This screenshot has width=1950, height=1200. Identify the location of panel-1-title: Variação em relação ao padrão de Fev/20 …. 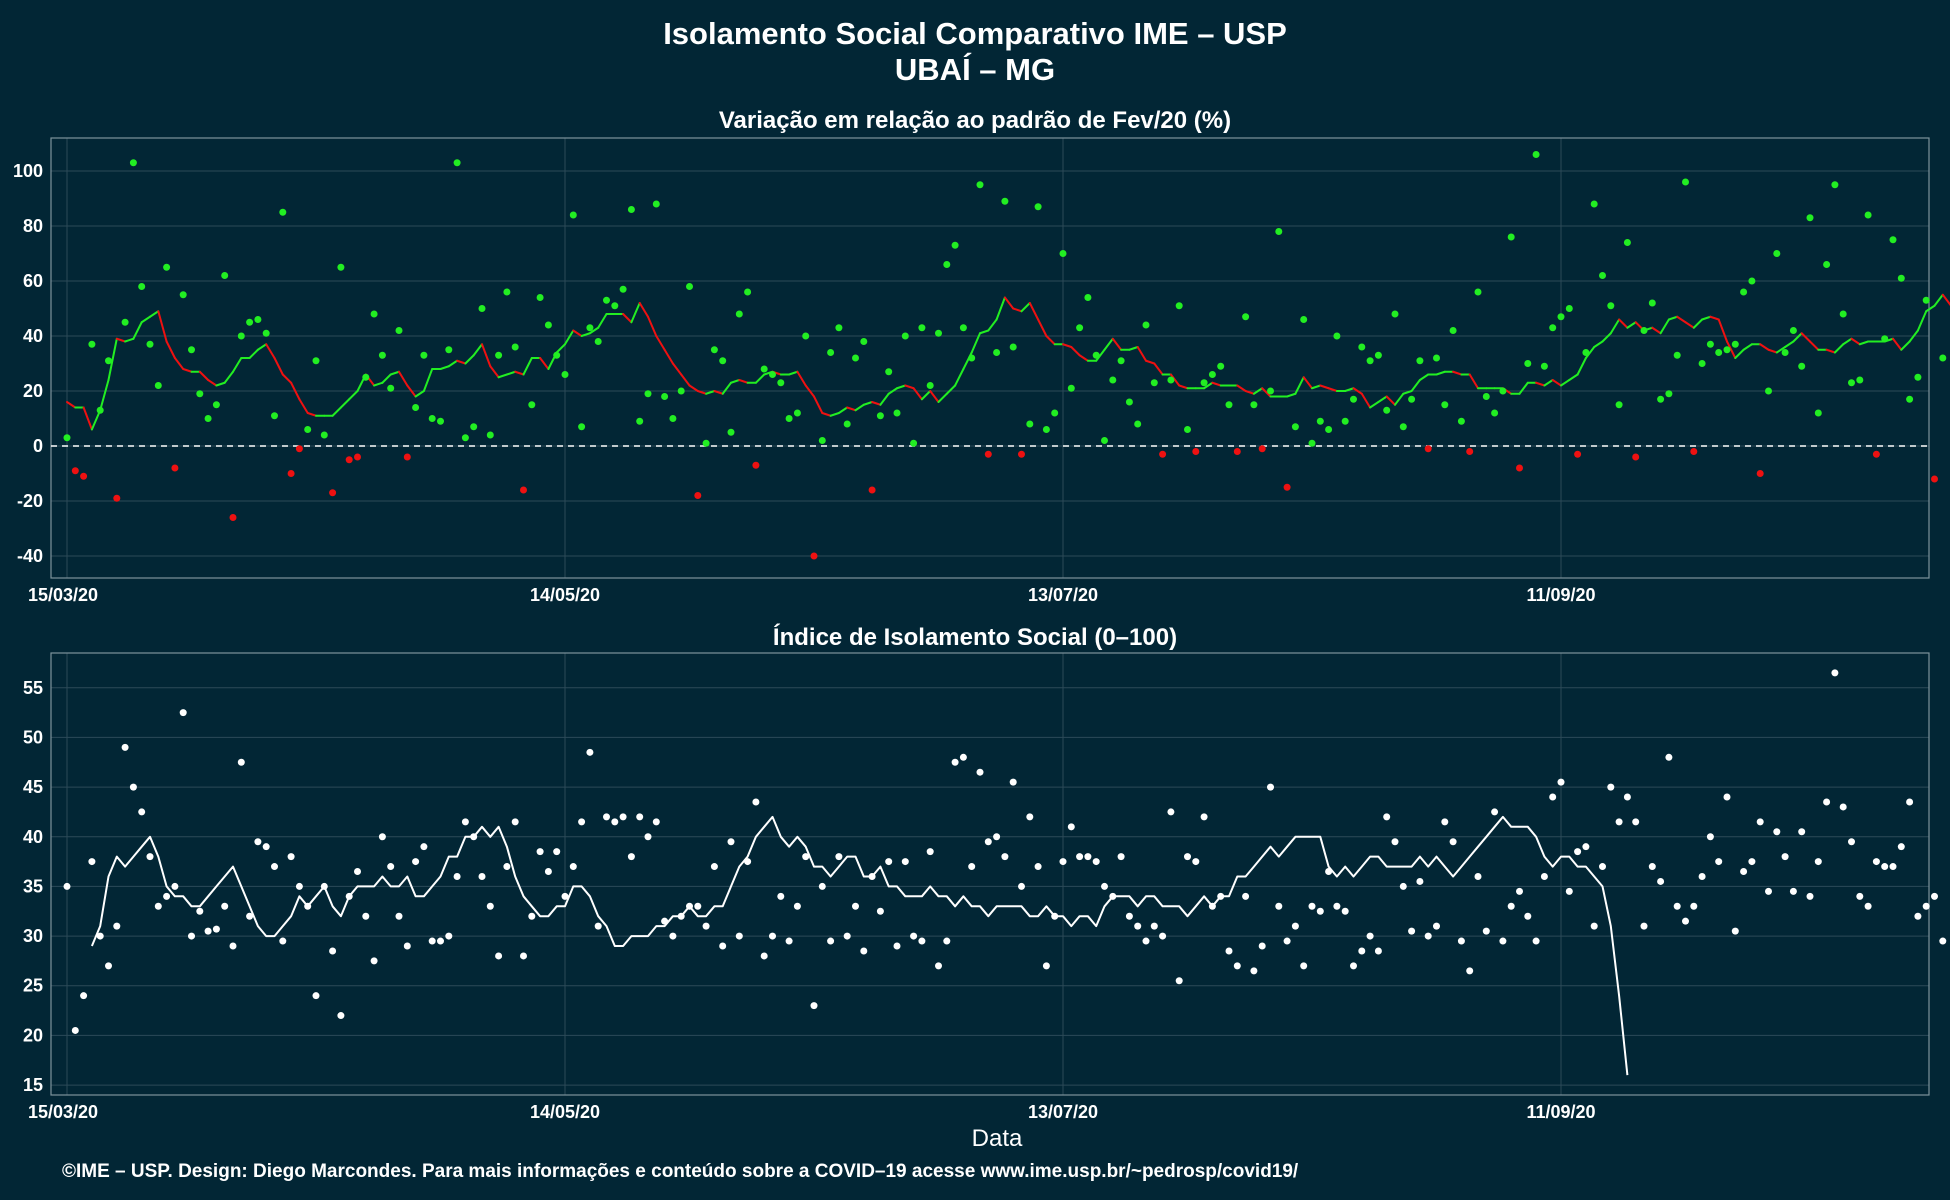
(975, 120).